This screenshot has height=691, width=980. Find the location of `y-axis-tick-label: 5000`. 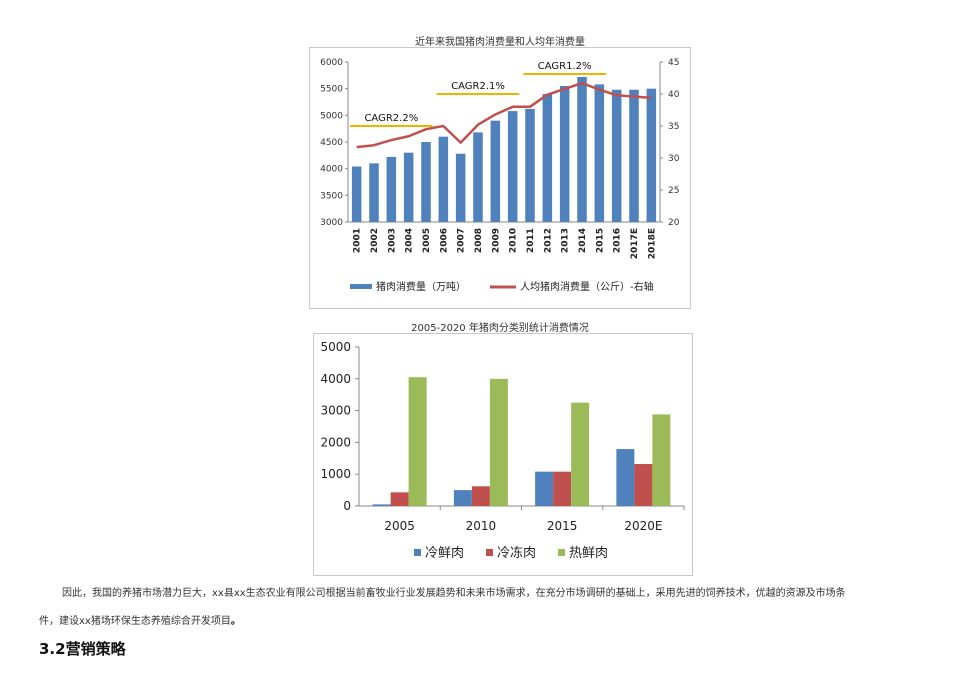

y-axis-tick-label: 5000 is located at coordinates (335, 347).